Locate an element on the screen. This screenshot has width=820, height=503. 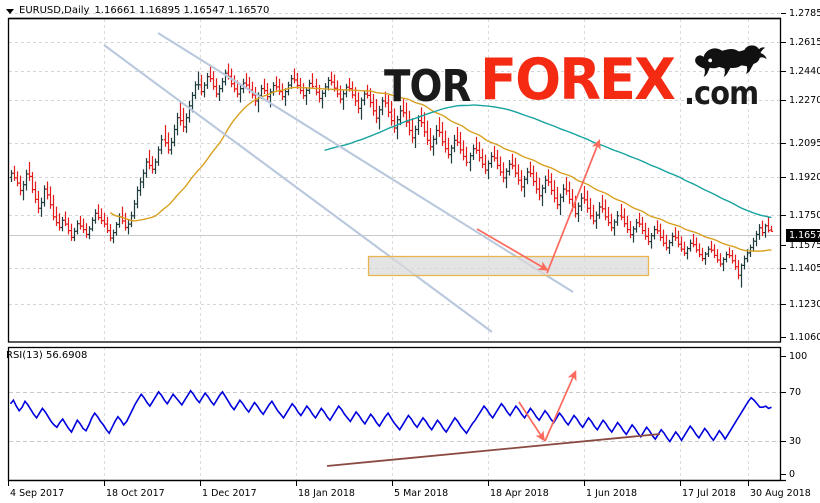
price-tick-label: 1.26150 is located at coordinates (804, 42).